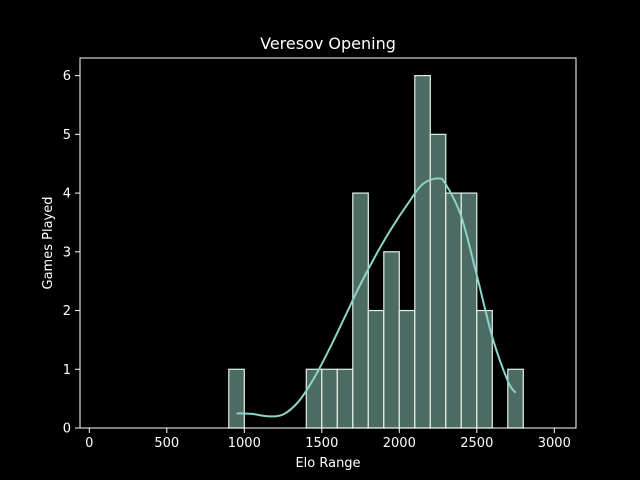 The width and height of the screenshot is (640, 480). What do you see at coordinates (399, 443) in the screenshot?
I see `x-tick-label: 2000` at bounding box center [399, 443].